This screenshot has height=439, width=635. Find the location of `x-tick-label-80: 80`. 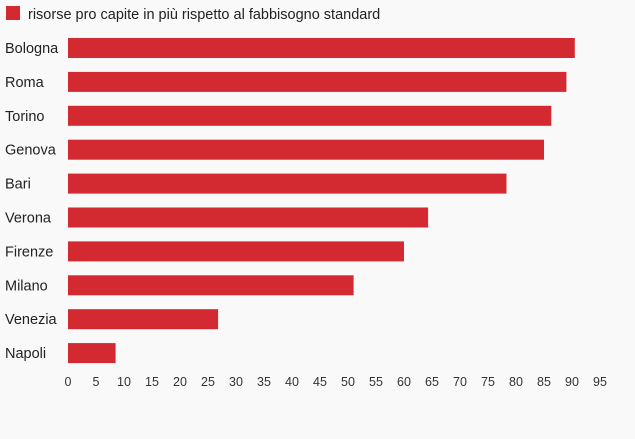

x-tick-label-80: 80 is located at coordinates (516, 382).